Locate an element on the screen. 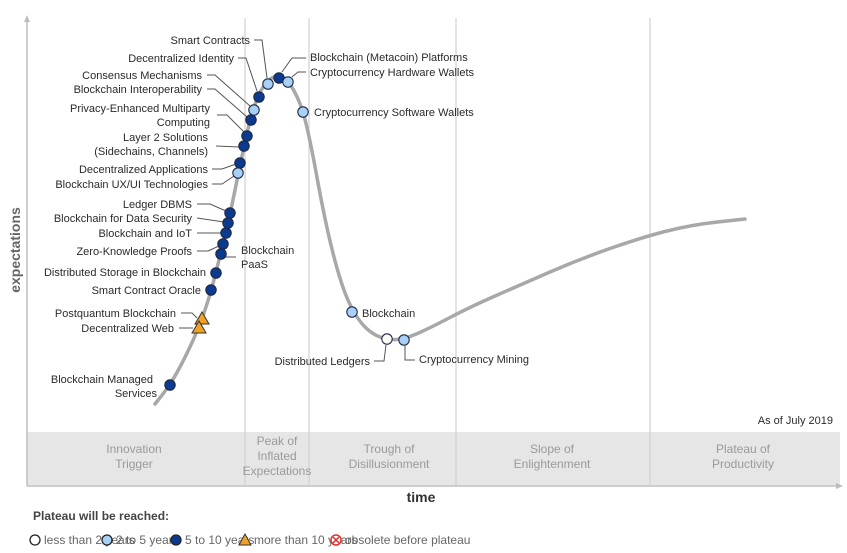  legend-triangle-icon is located at coordinates (245, 539).